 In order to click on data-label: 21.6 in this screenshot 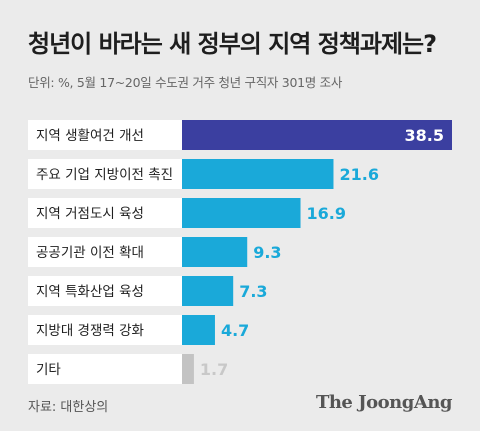, I will do `click(358, 174)`.